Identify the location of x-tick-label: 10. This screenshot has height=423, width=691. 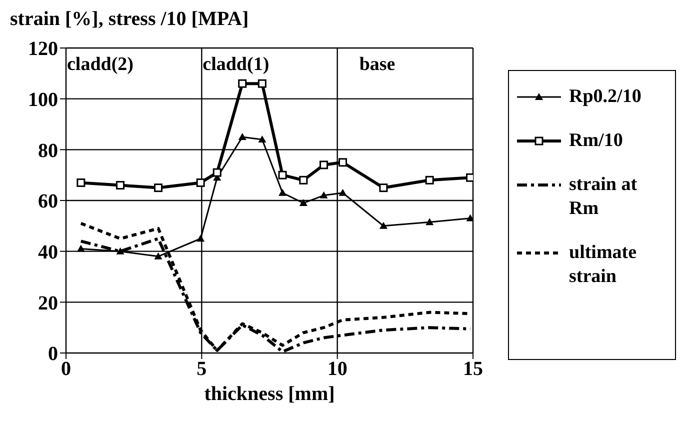
(337, 369).